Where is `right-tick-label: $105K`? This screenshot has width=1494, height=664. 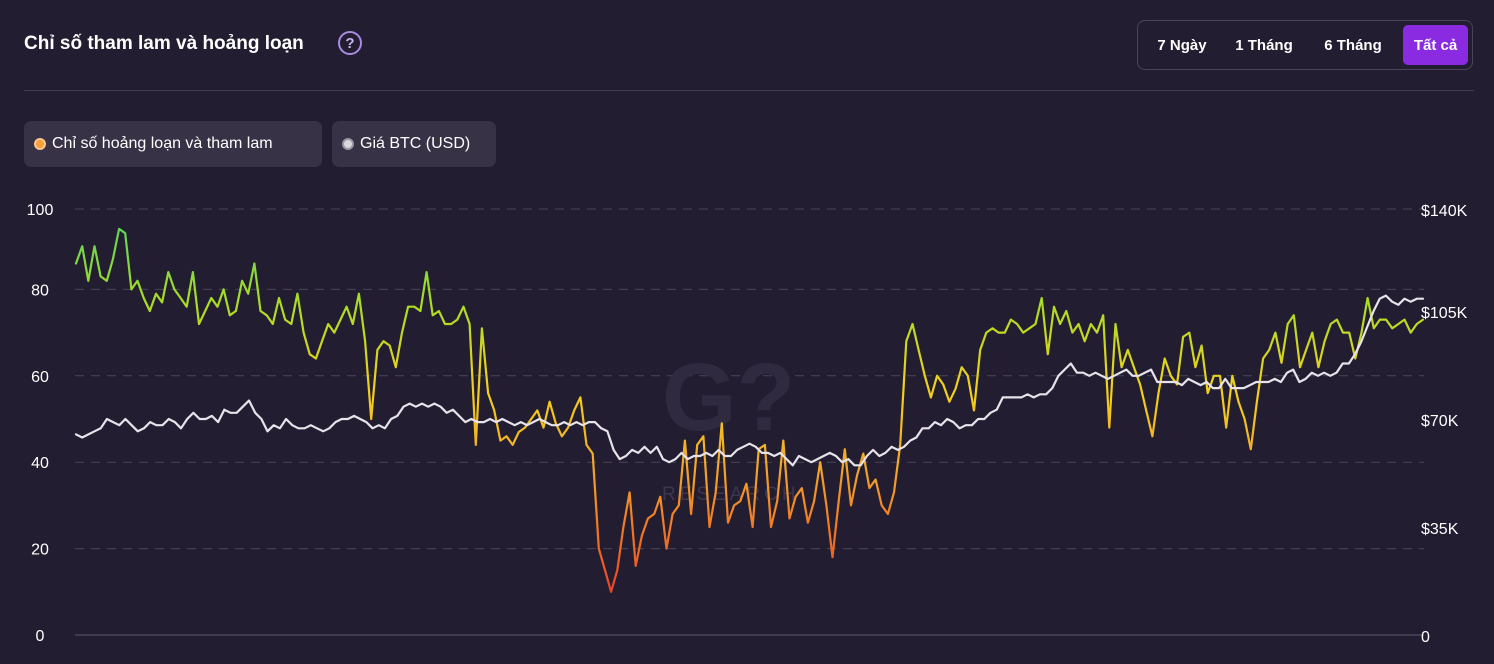
right-tick-label: $105K is located at coordinates (1444, 313).